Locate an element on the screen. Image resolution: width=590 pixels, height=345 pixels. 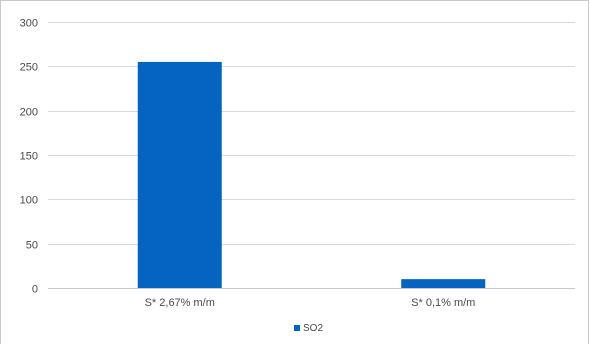
y-tick-label: 150 is located at coordinates (29, 157).